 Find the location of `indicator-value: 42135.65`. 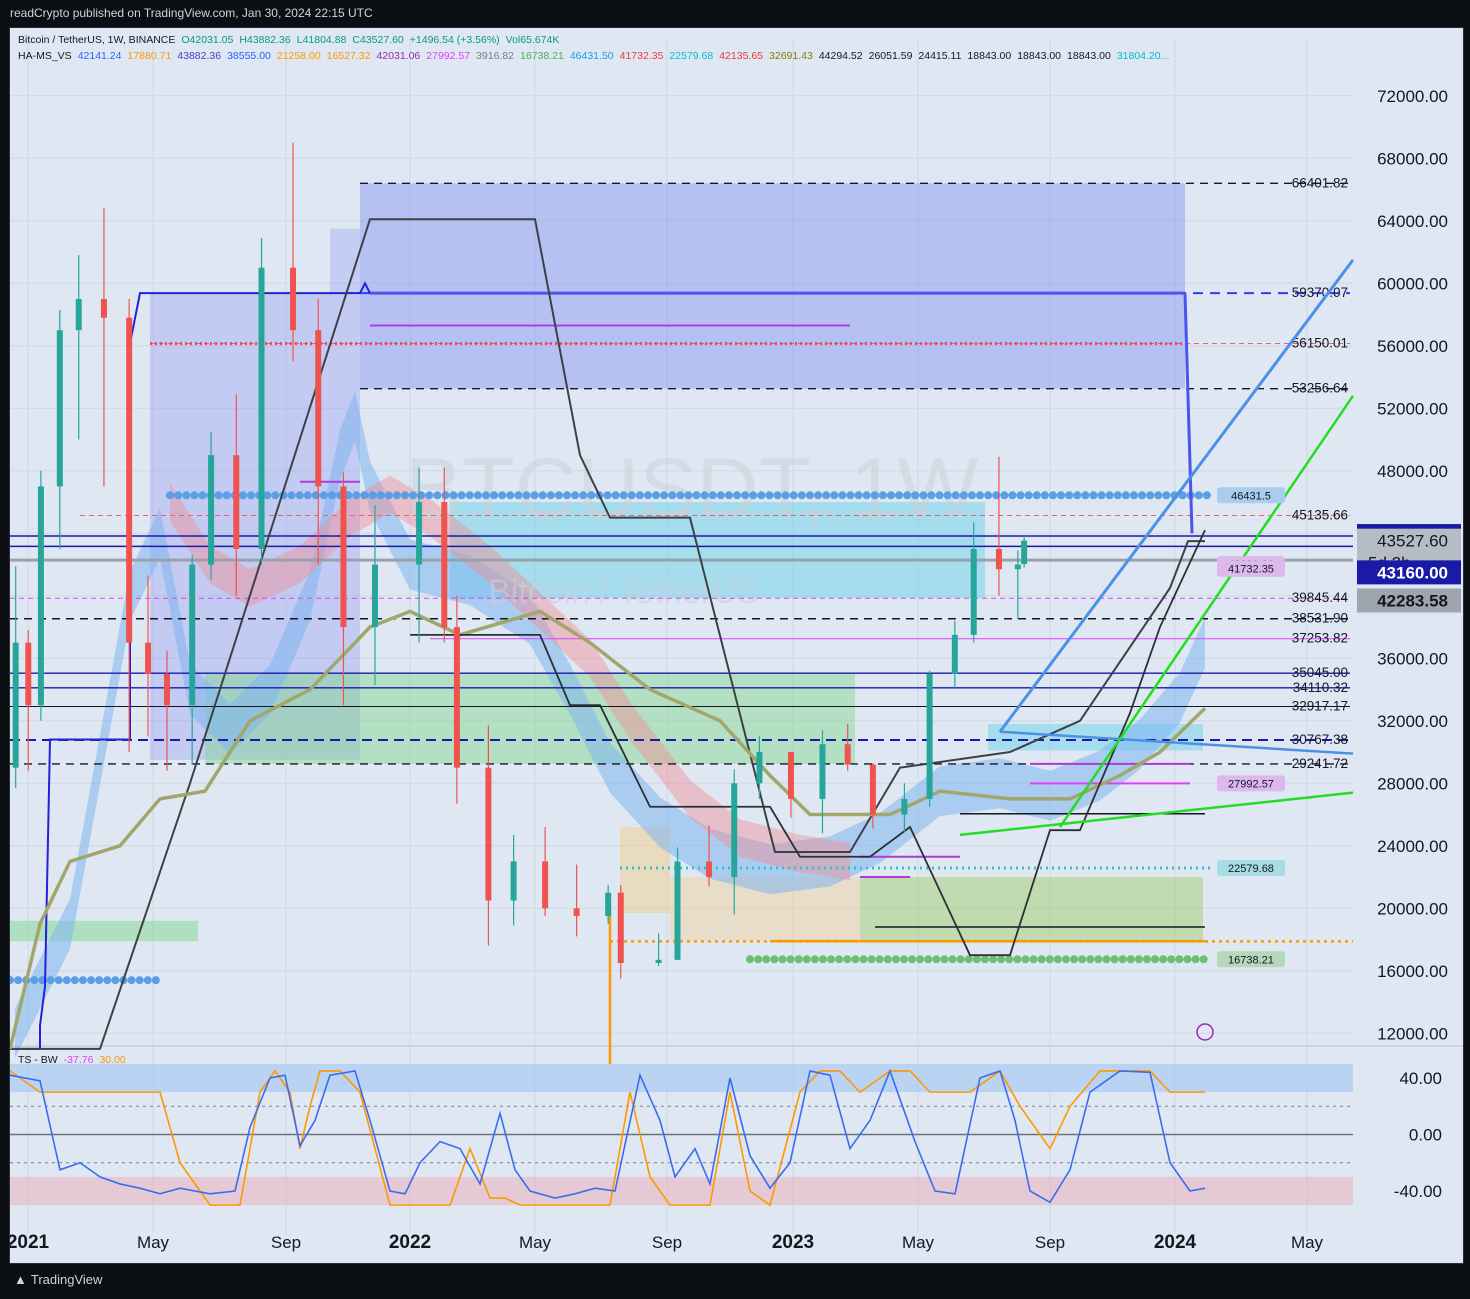

indicator-value: 42135.65 is located at coordinates (741, 56).